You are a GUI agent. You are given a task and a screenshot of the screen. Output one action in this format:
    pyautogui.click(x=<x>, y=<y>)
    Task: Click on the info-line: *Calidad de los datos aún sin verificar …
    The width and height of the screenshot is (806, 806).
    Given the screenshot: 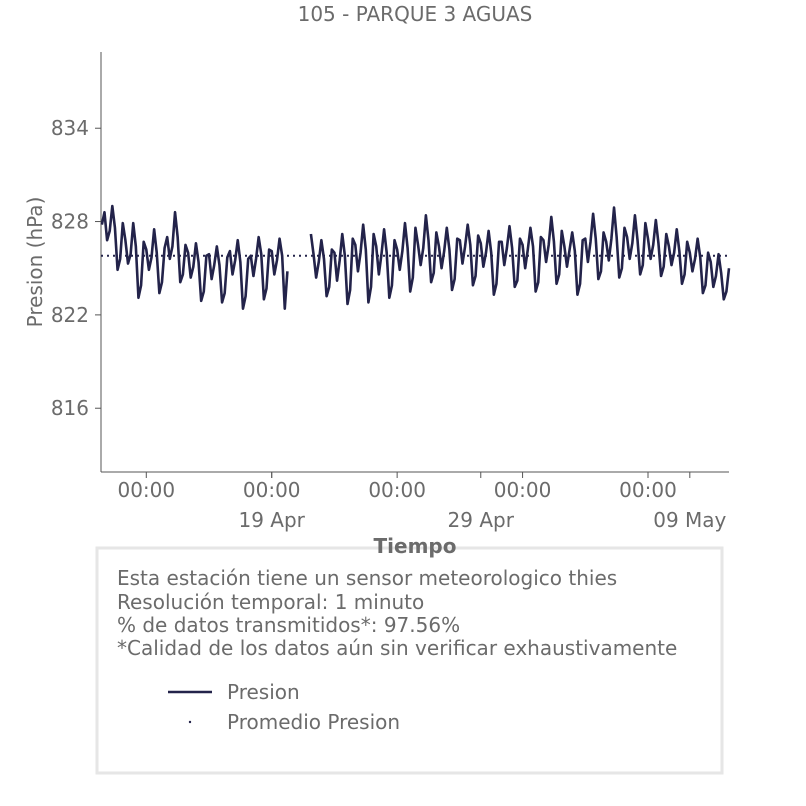 What is the action you would take?
    pyautogui.click(x=397, y=648)
    